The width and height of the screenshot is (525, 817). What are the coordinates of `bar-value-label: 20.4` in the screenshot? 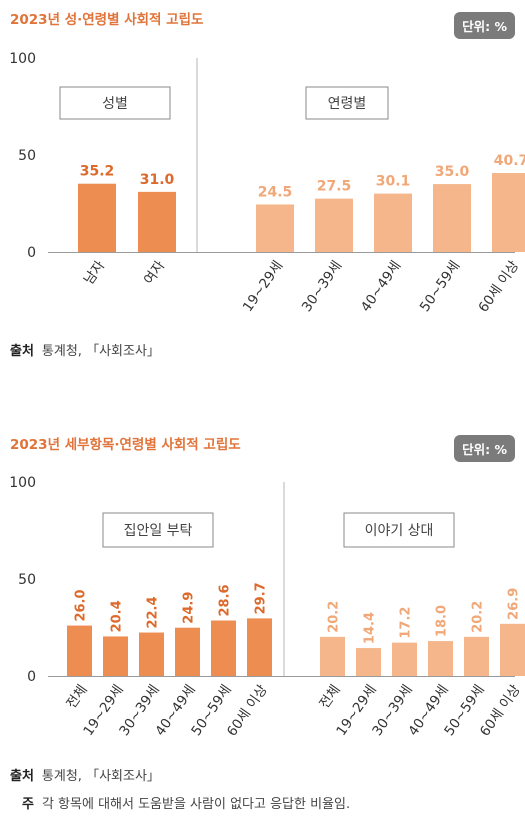 It's located at (117, 616).